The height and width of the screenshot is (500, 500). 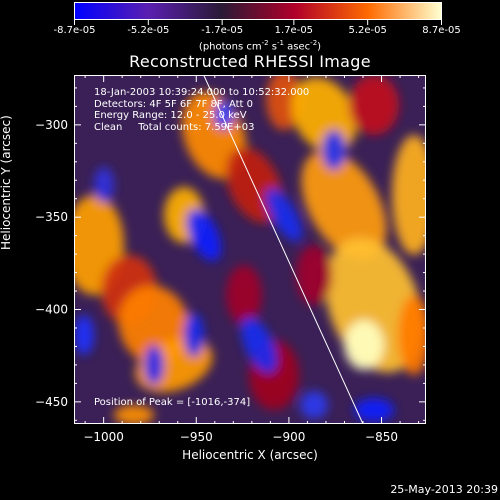 What do you see at coordinates (51, 402) in the screenshot?
I see `y-tick-label: −450` at bounding box center [51, 402].